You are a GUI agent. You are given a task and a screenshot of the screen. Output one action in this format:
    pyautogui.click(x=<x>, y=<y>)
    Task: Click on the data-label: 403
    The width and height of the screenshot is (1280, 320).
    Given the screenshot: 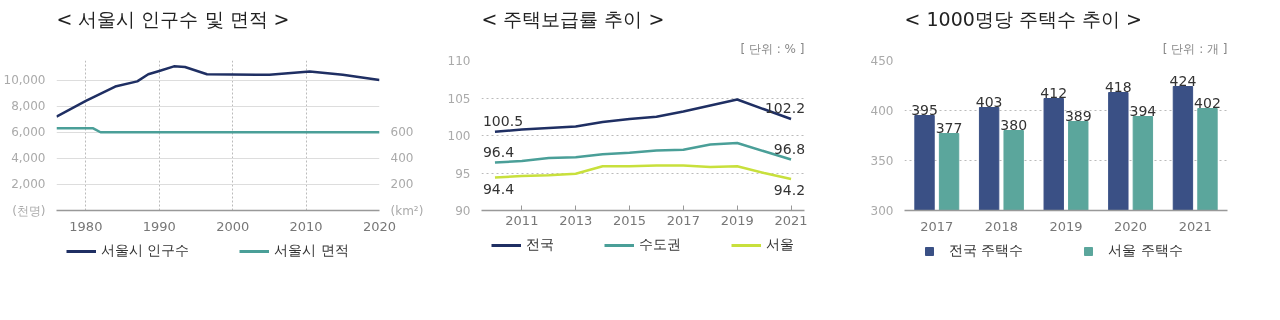 What is the action you would take?
    pyautogui.click(x=989, y=101)
    